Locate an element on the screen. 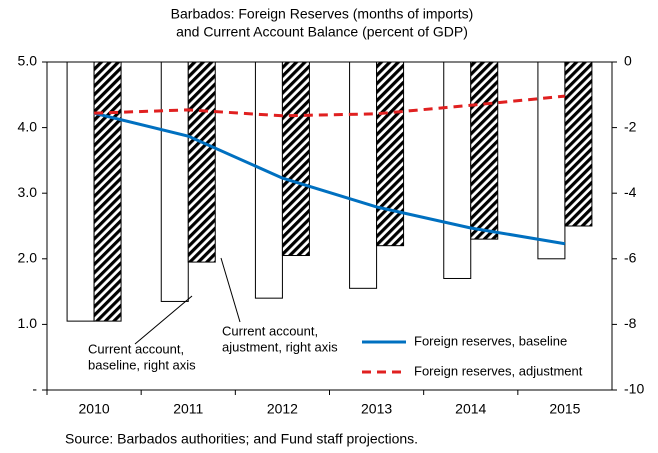  legend-label: Foreign reserves, baseline is located at coordinates (490, 340).